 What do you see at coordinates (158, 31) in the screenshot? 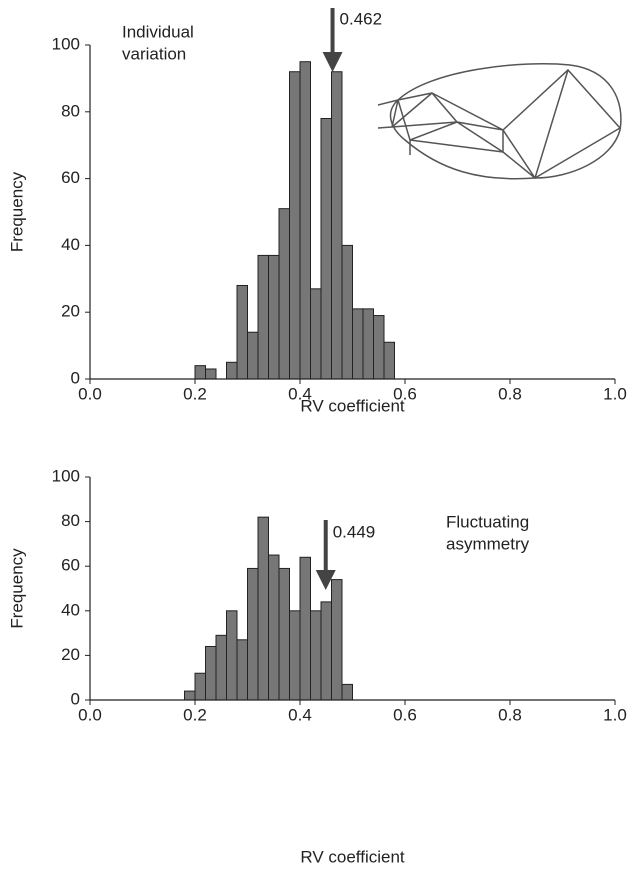
I see `annotation: Individual` at bounding box center [158, 31].